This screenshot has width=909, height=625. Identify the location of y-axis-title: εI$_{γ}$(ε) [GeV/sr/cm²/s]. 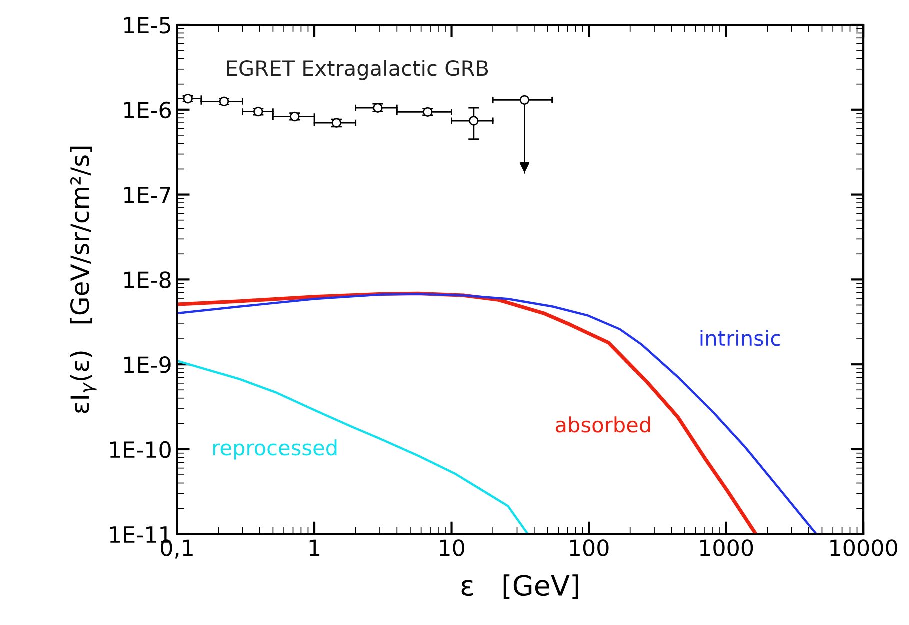
(83, 280).